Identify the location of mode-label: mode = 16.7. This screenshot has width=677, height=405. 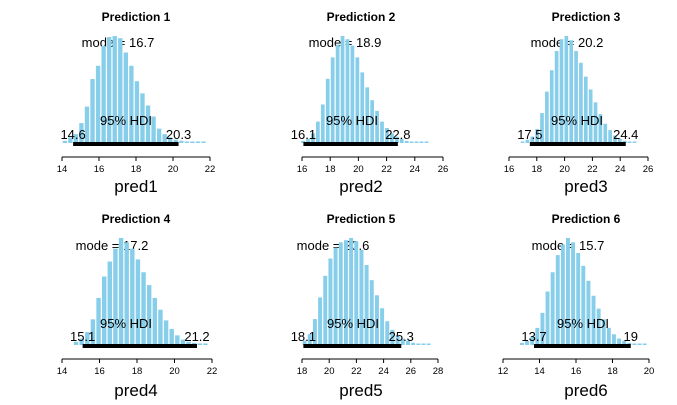
(118, 42).